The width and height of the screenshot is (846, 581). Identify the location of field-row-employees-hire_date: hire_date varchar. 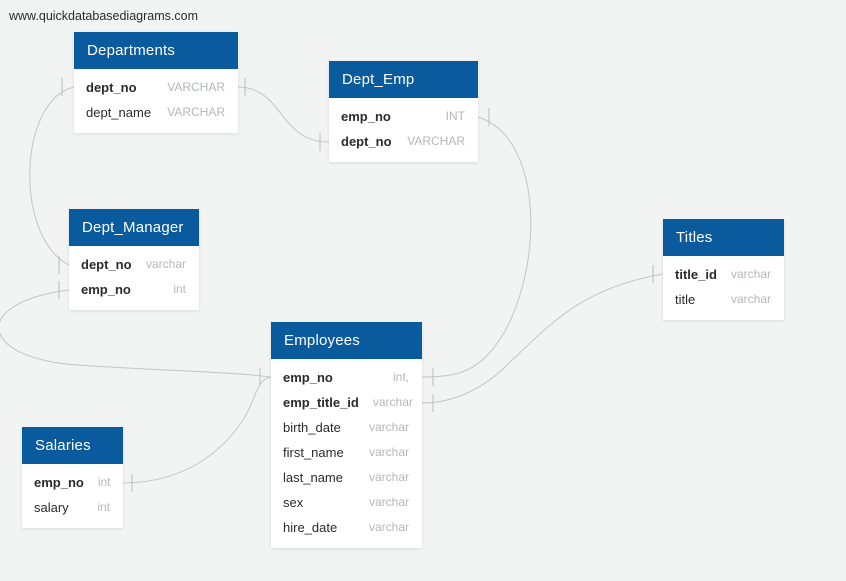
(346, 527).